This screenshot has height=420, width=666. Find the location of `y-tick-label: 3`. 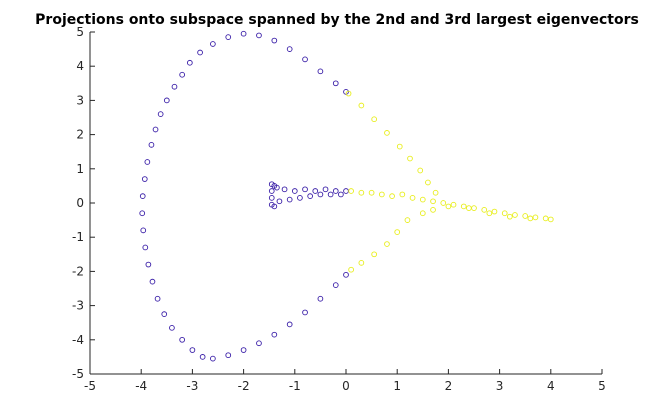

y-tick-label: 3 is located at coordinates (80, 100).